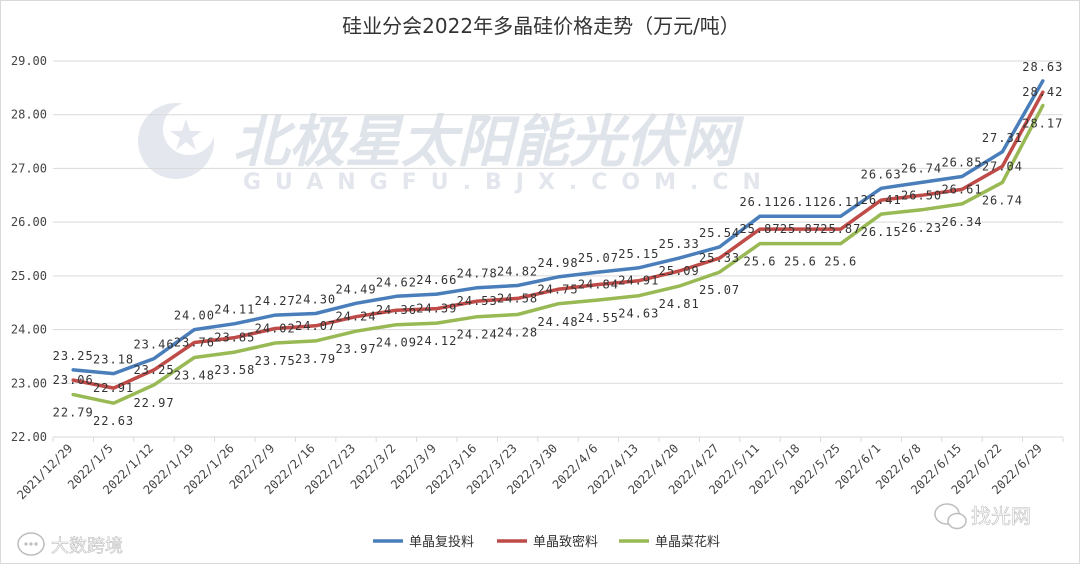  I want to click on data-label: 24.49, so click(355, 289).